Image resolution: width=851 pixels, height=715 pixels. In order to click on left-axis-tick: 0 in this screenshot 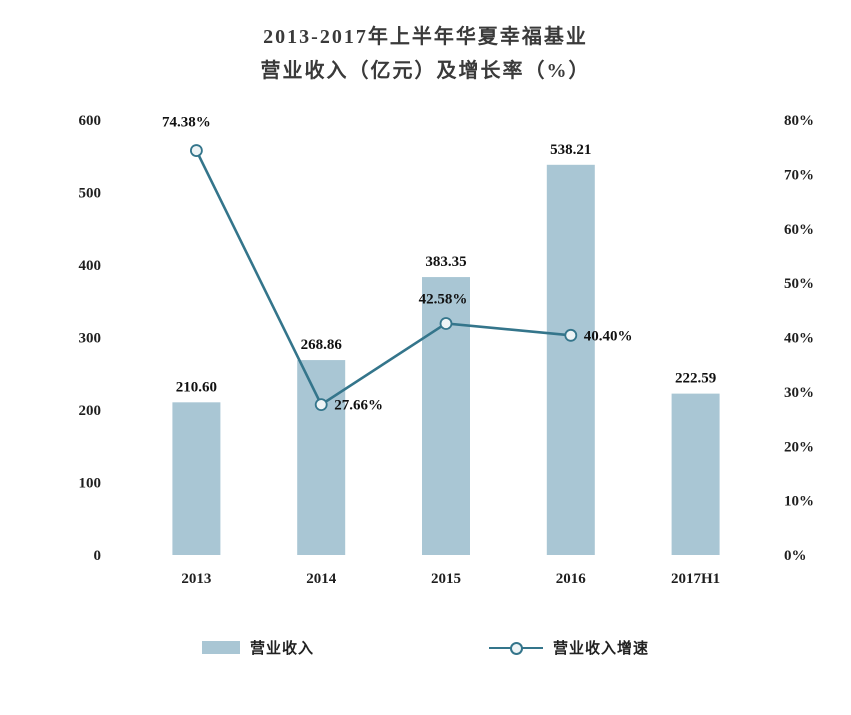, I will do `click(98, 556)`.